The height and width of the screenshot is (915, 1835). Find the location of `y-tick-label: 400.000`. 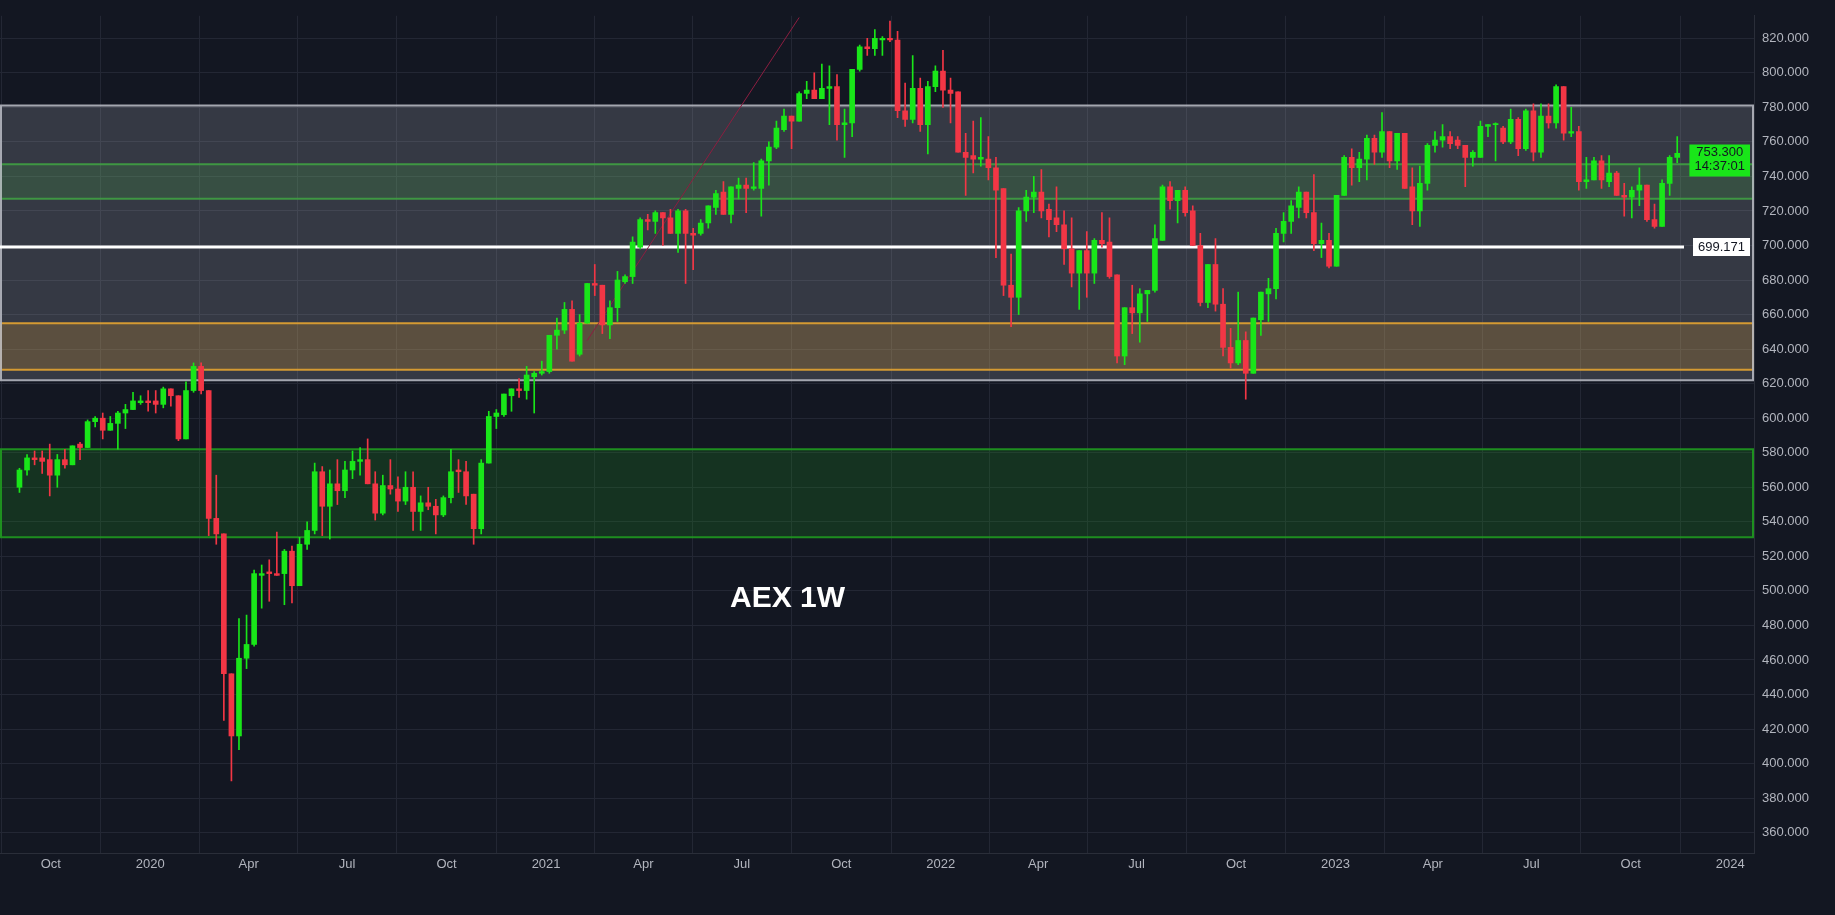

y-tick-label: 400.000 is located at coordinates (1785, 763).